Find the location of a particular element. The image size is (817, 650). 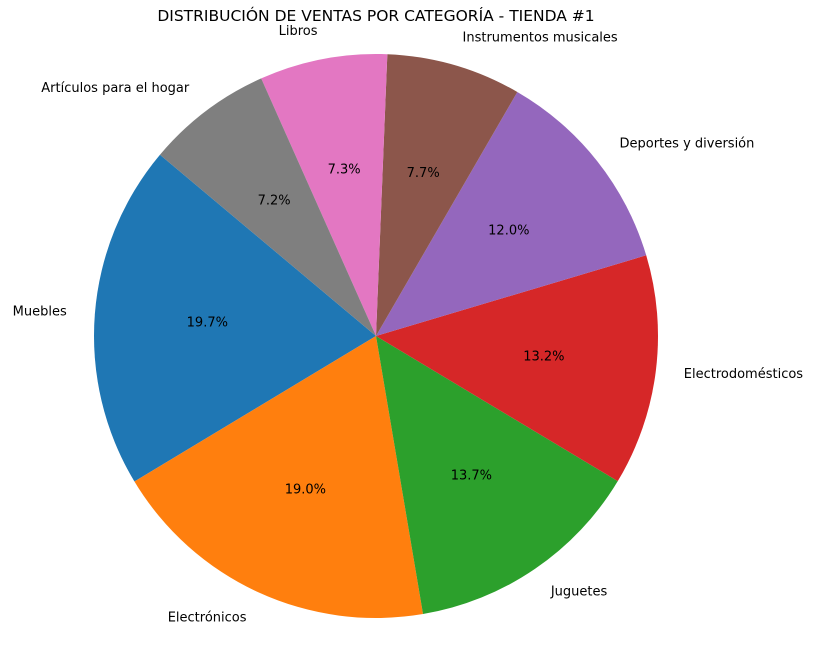

pie-category-label: Artículos para el hogar is located at coordinates (115, 88).